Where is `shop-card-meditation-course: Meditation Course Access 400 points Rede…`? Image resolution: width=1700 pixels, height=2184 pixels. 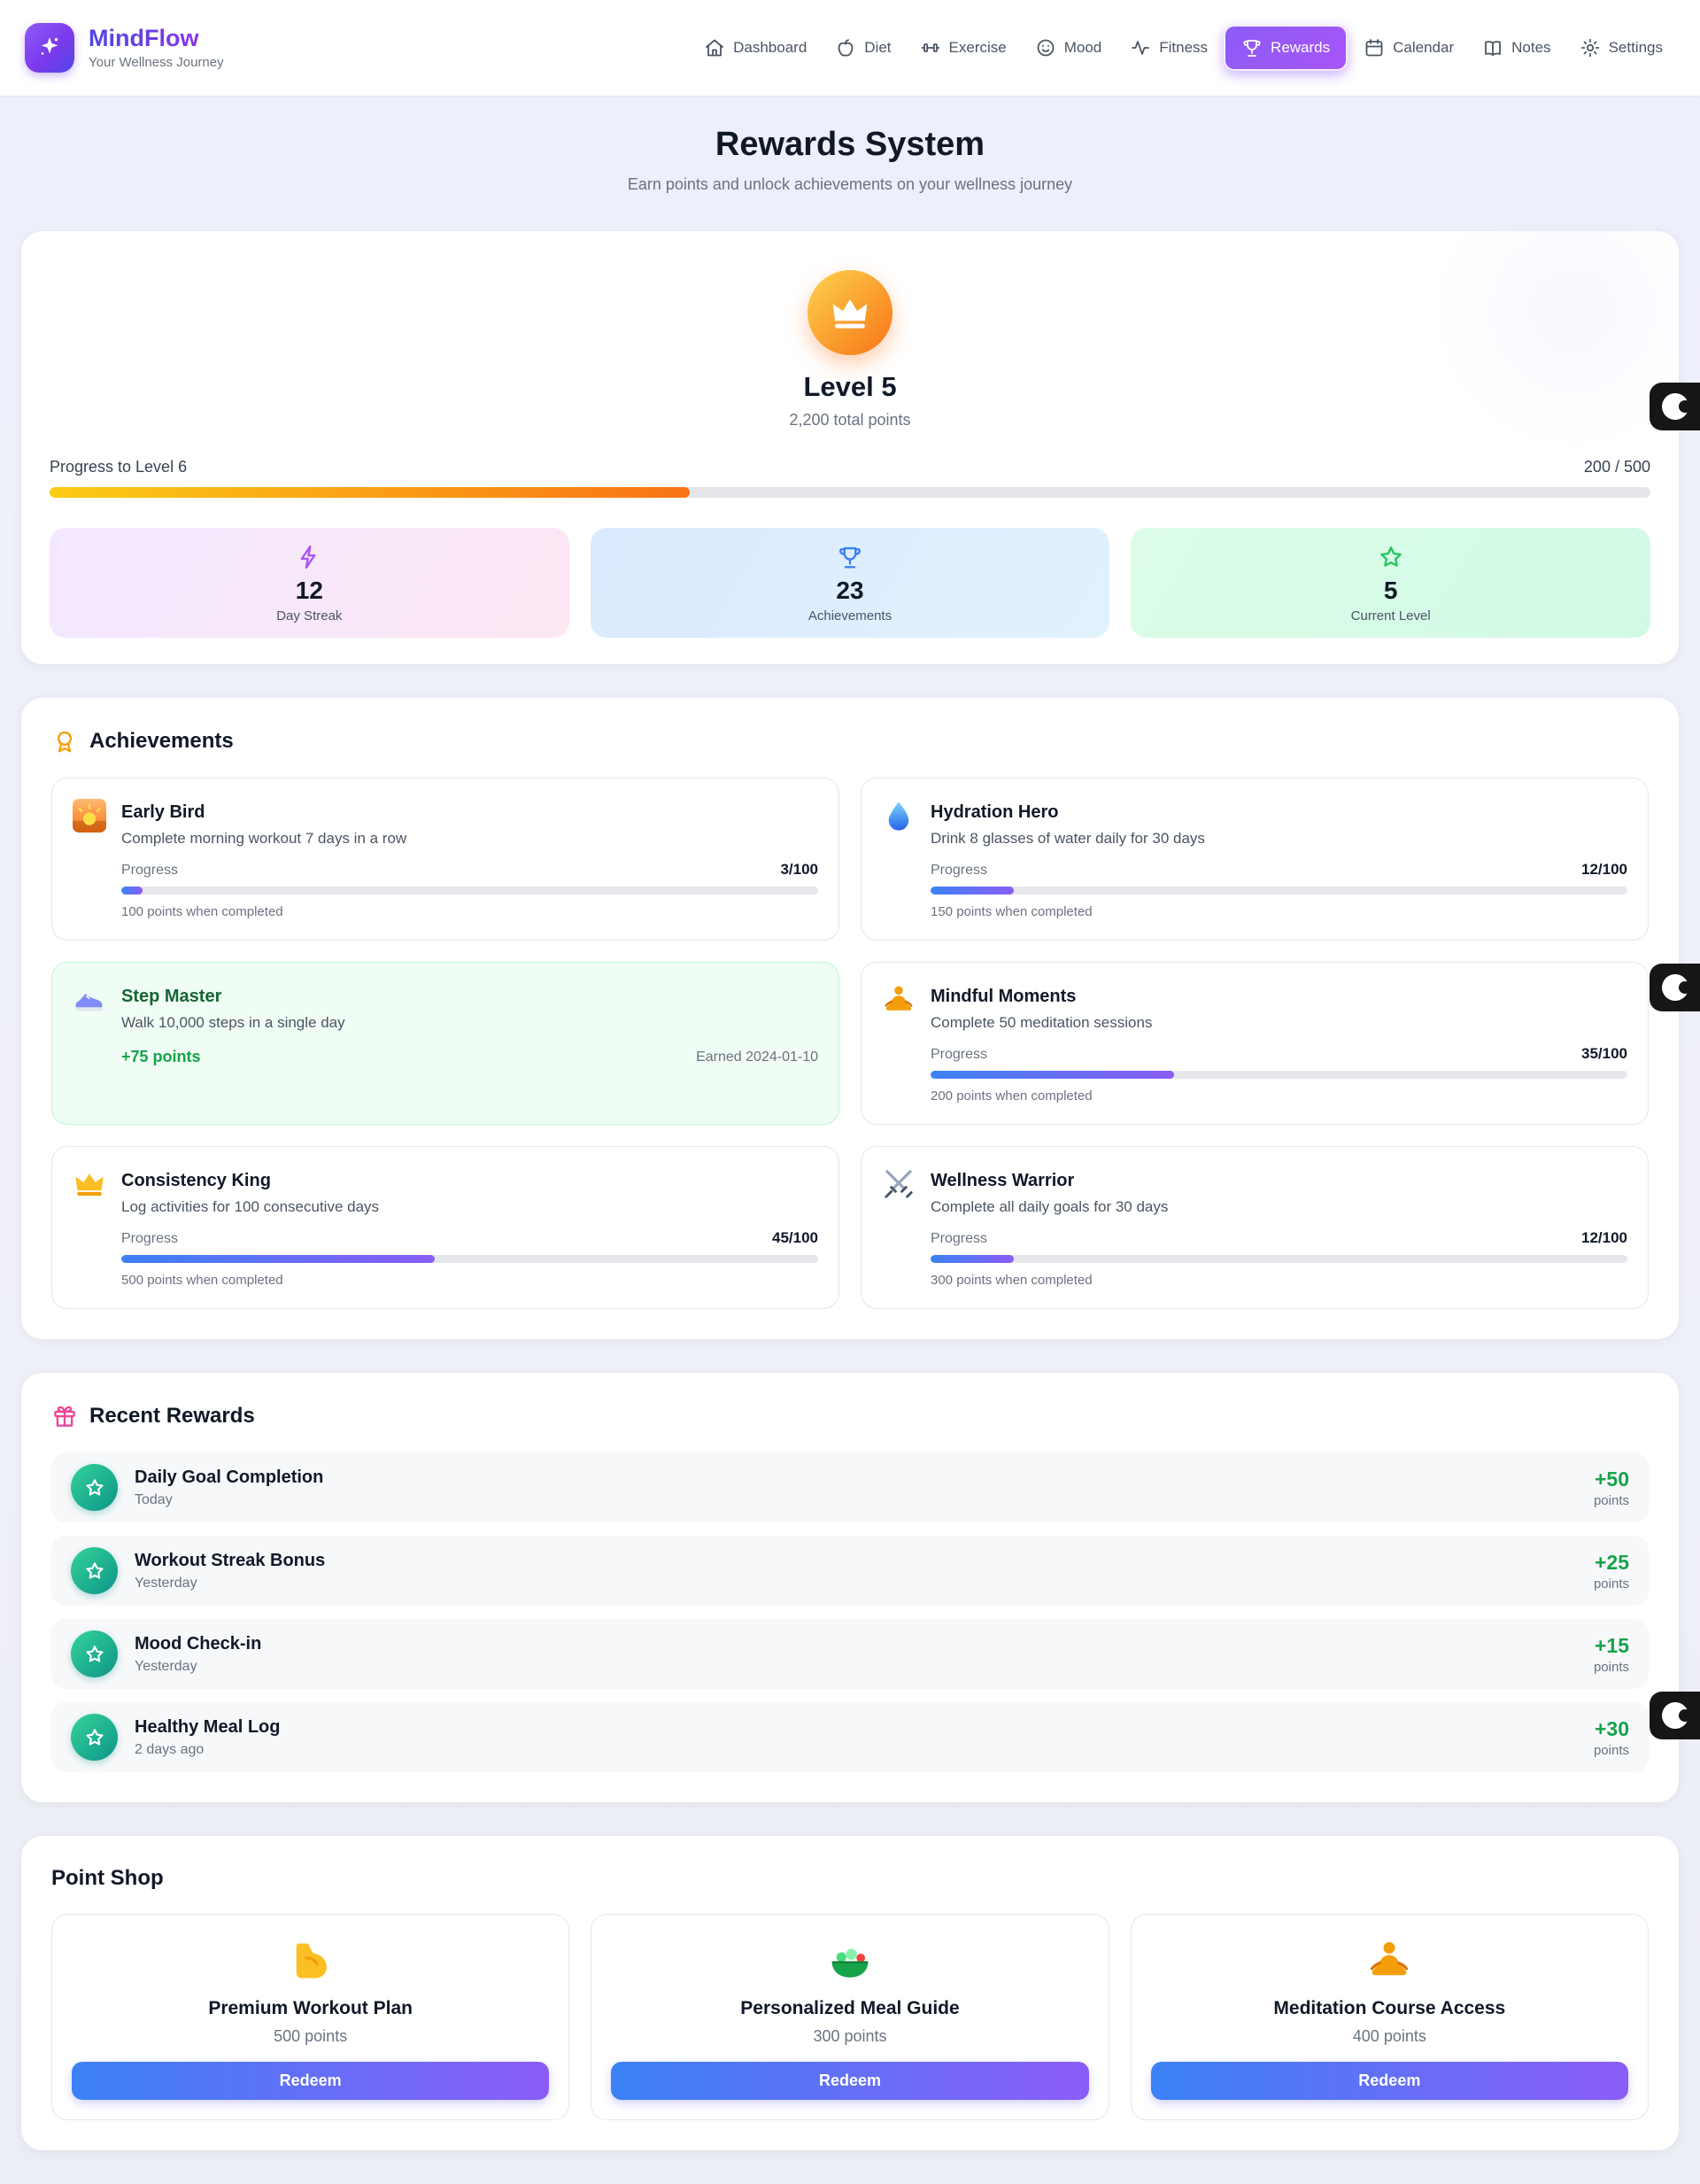 shop-card-meditation-course: Meditation Course Access 400 points Rede… is located at coordinates (1389, 2017).